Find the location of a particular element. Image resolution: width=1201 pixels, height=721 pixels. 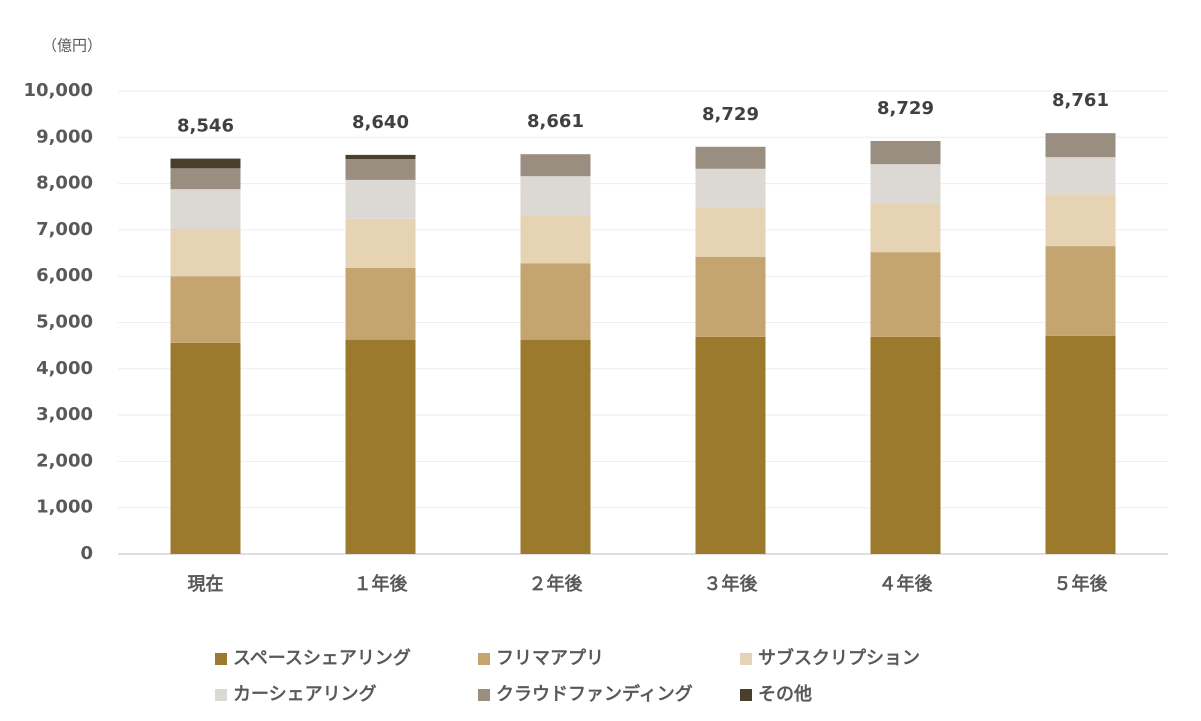

y-tick-label: 1,000 is located at coordinates (64, 507).